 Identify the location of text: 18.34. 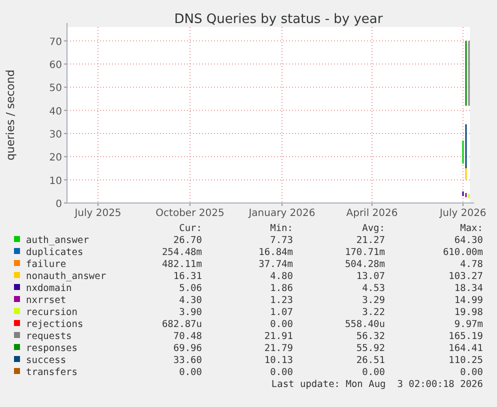
(469, 288).